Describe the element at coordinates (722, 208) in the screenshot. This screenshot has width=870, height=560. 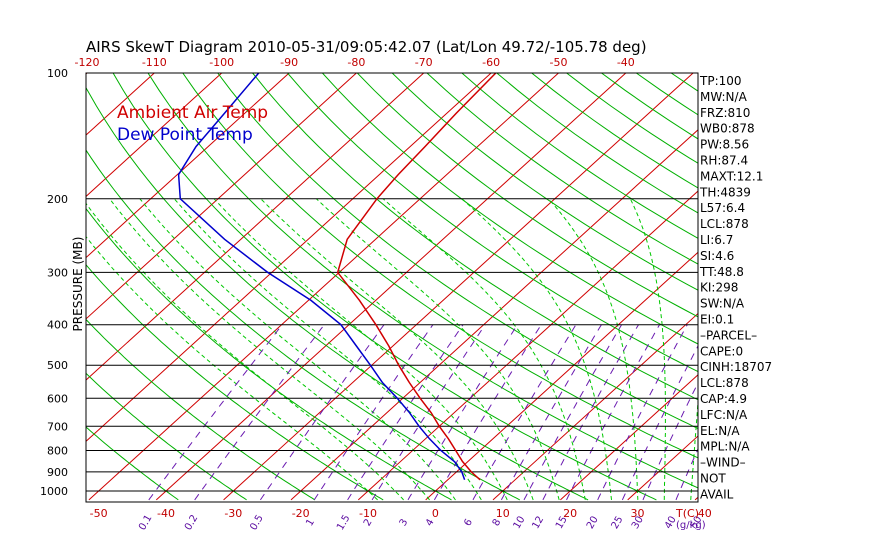
I see `index-label: L57:6.4` at that location.